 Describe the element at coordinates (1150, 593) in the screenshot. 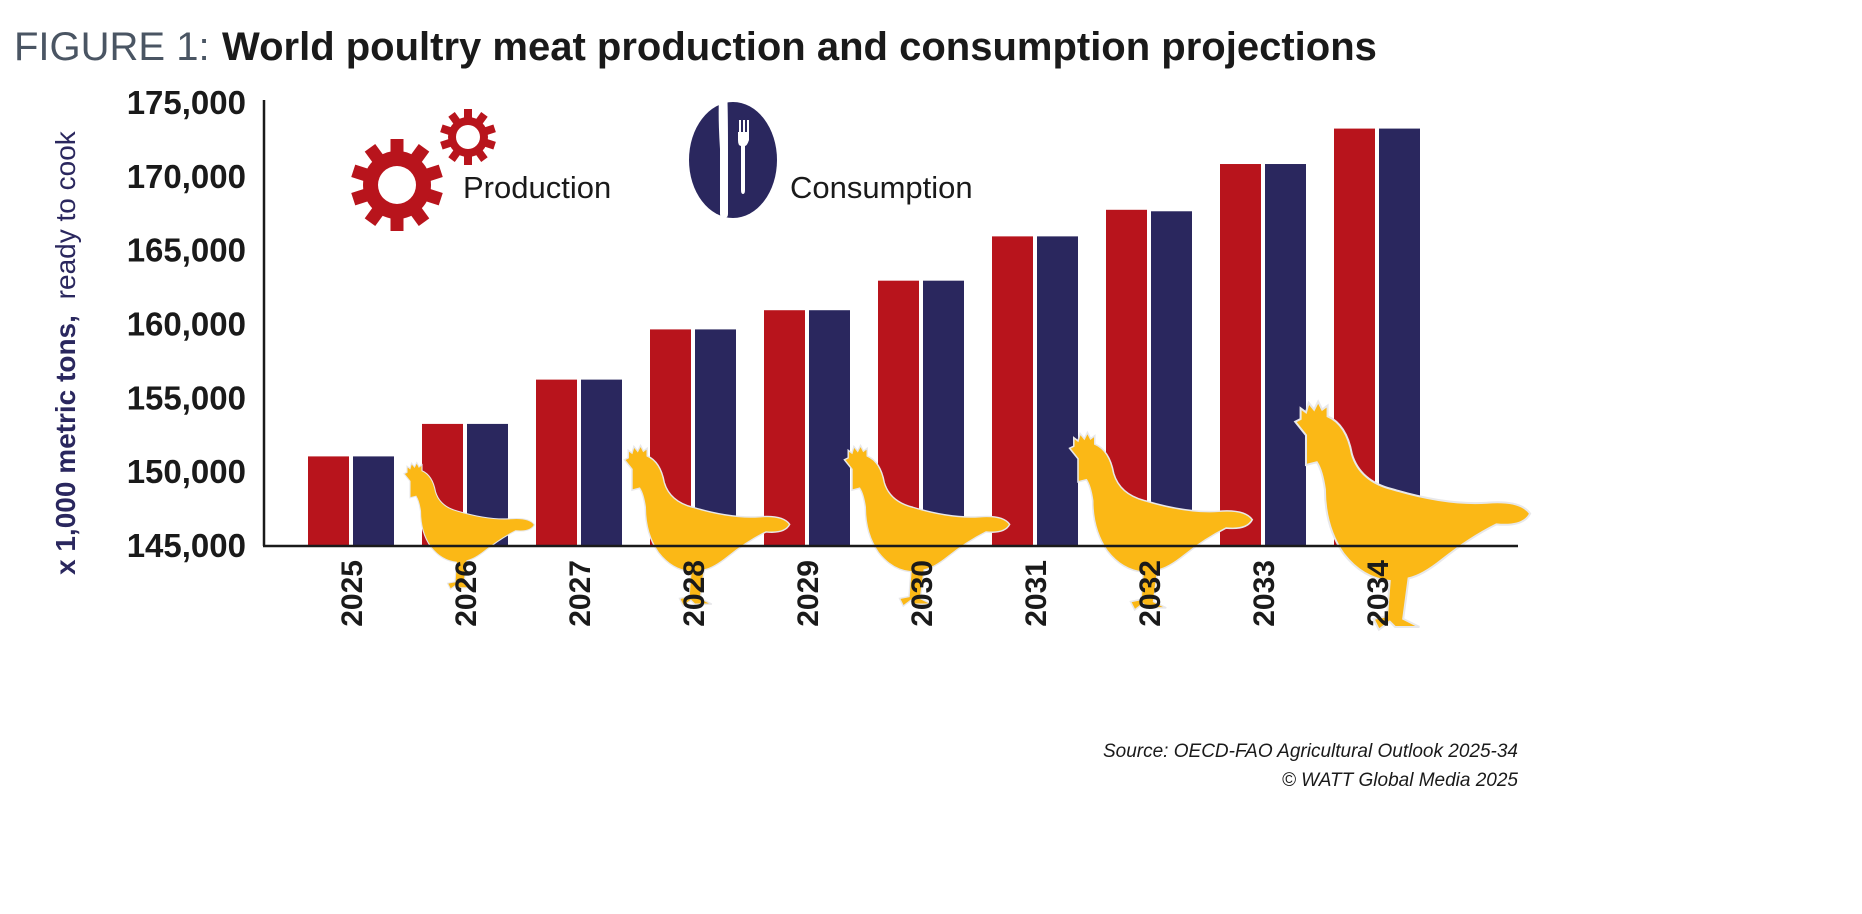

I see `x-tick-label: 2032` at that location.